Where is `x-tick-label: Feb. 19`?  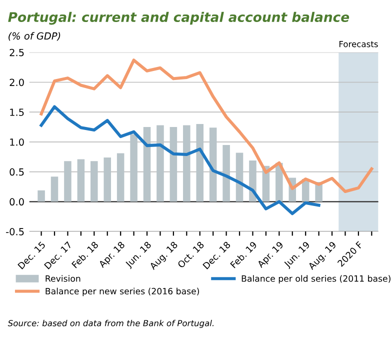 x-tick-label: Feb. 19 is located at coordinates (244, 254).